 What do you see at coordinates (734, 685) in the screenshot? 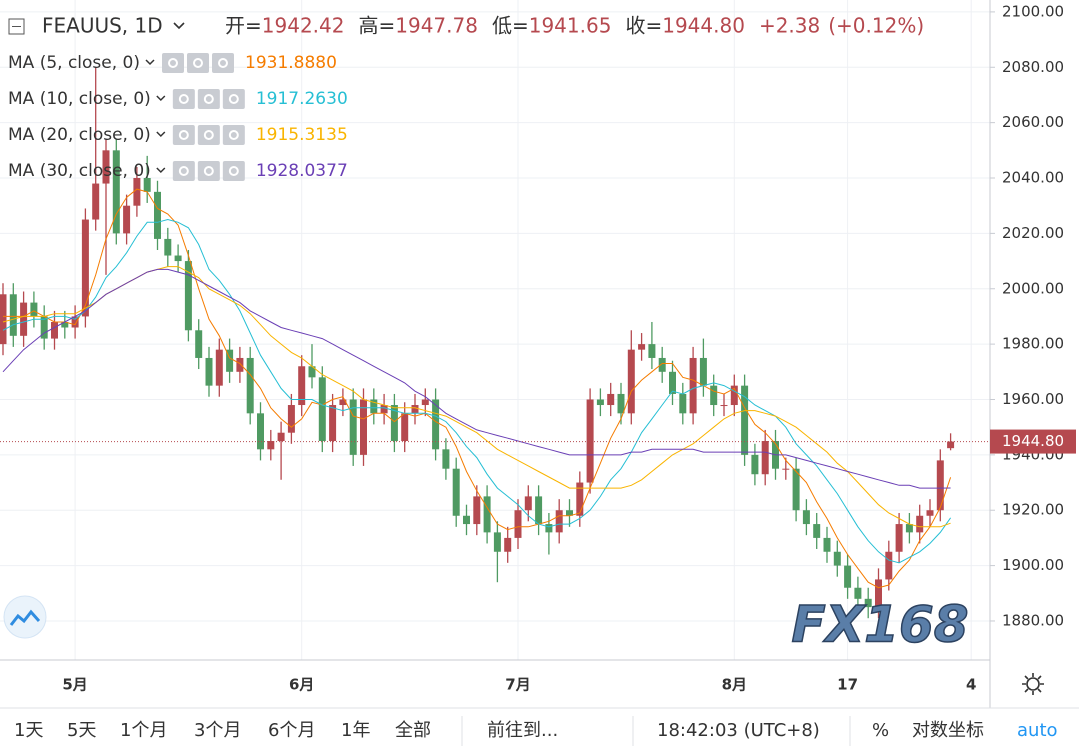
I see `x-tick-label: 8月` at bounding box center [734, 685].